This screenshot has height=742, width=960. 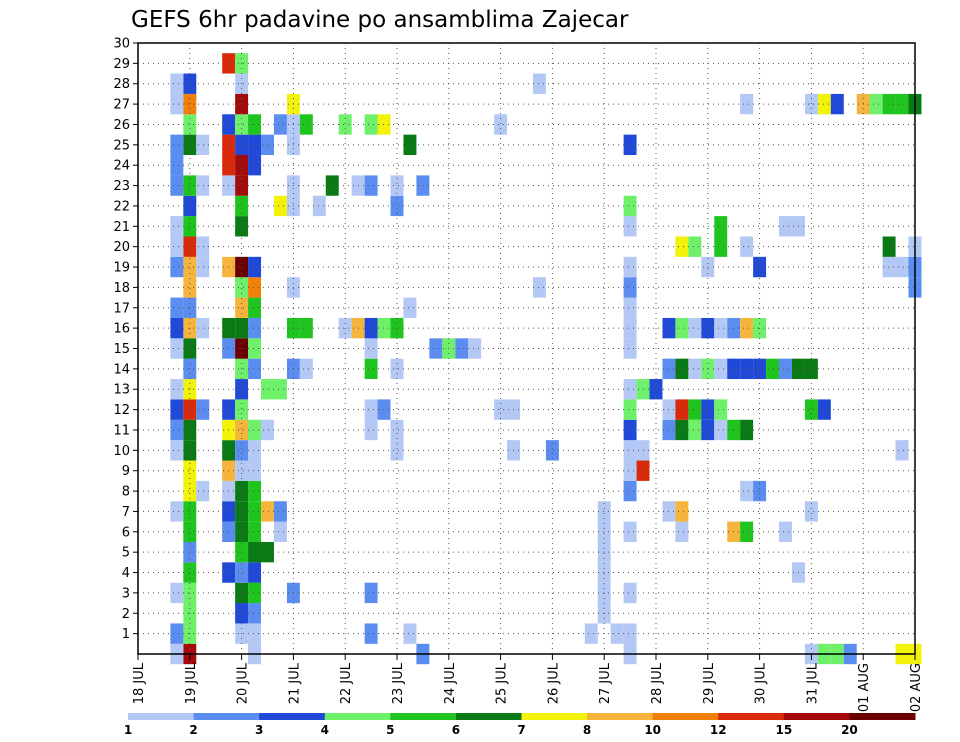 I want to click on x-tick-label: 31 JUL, so click(x=812, y=683).